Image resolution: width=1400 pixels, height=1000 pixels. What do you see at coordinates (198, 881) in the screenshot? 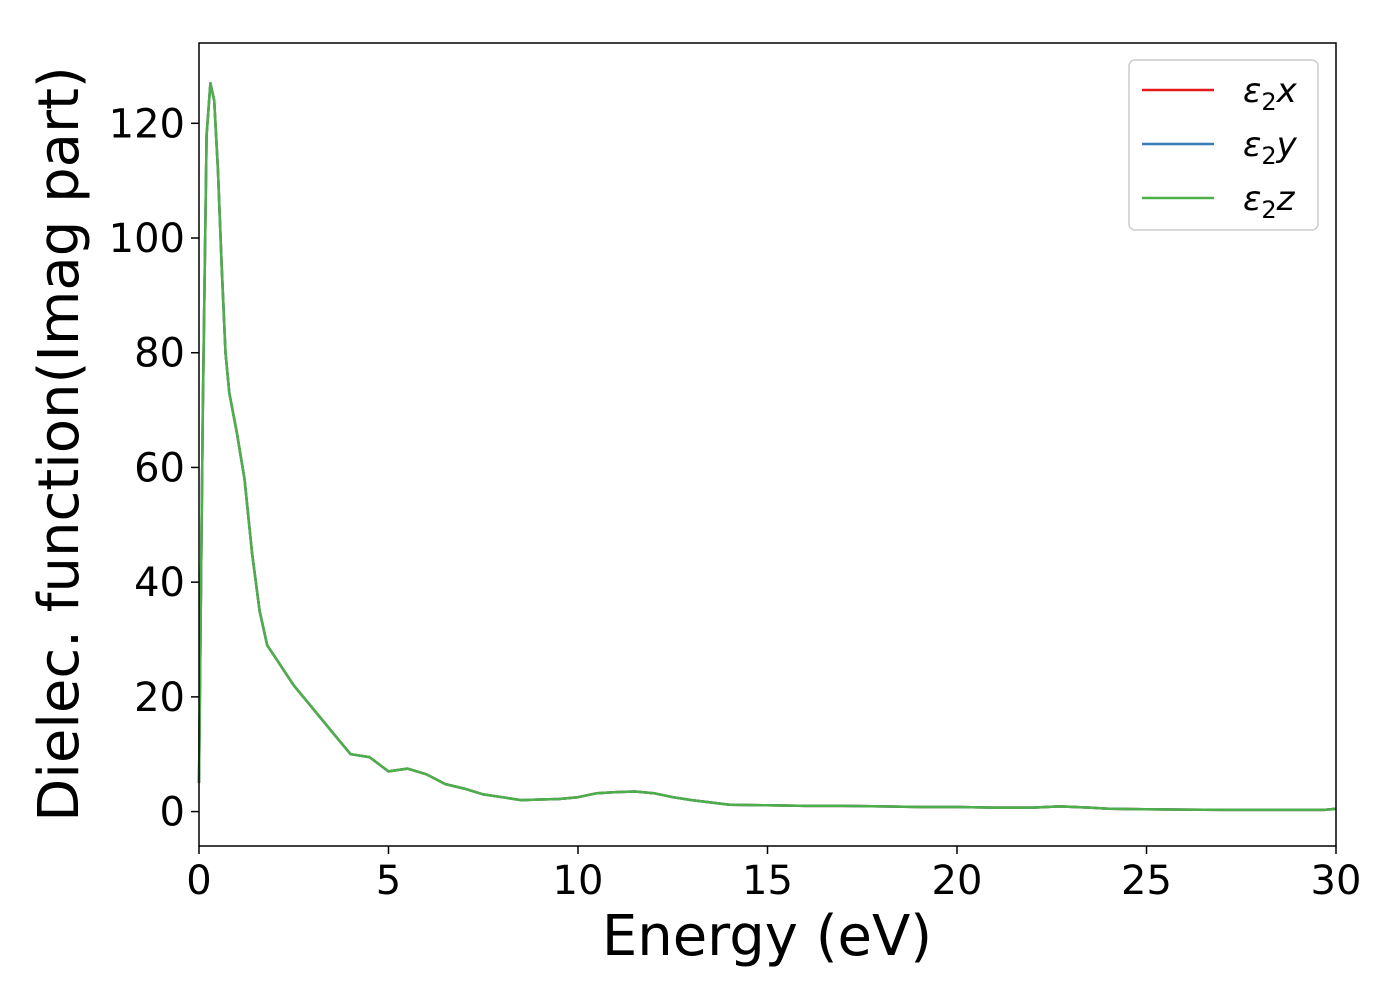
I see `x-tick-label: 0` at bounding box center [198, 881].